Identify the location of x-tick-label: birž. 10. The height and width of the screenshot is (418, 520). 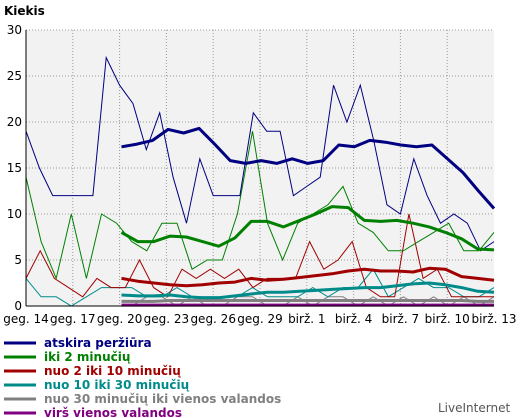
(447, 319).